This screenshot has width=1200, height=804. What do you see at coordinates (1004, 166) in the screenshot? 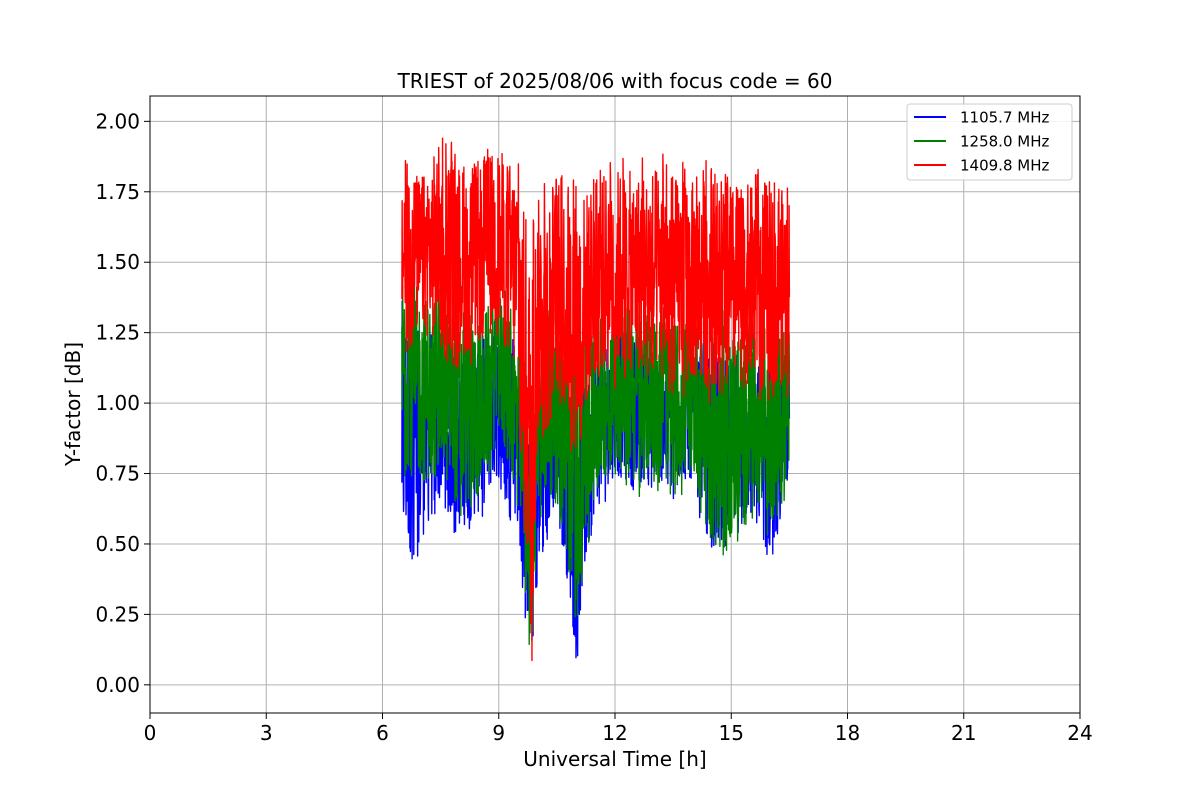
I see `legend-label: 1409.8 MHz` at bounding box center [1004, 166].